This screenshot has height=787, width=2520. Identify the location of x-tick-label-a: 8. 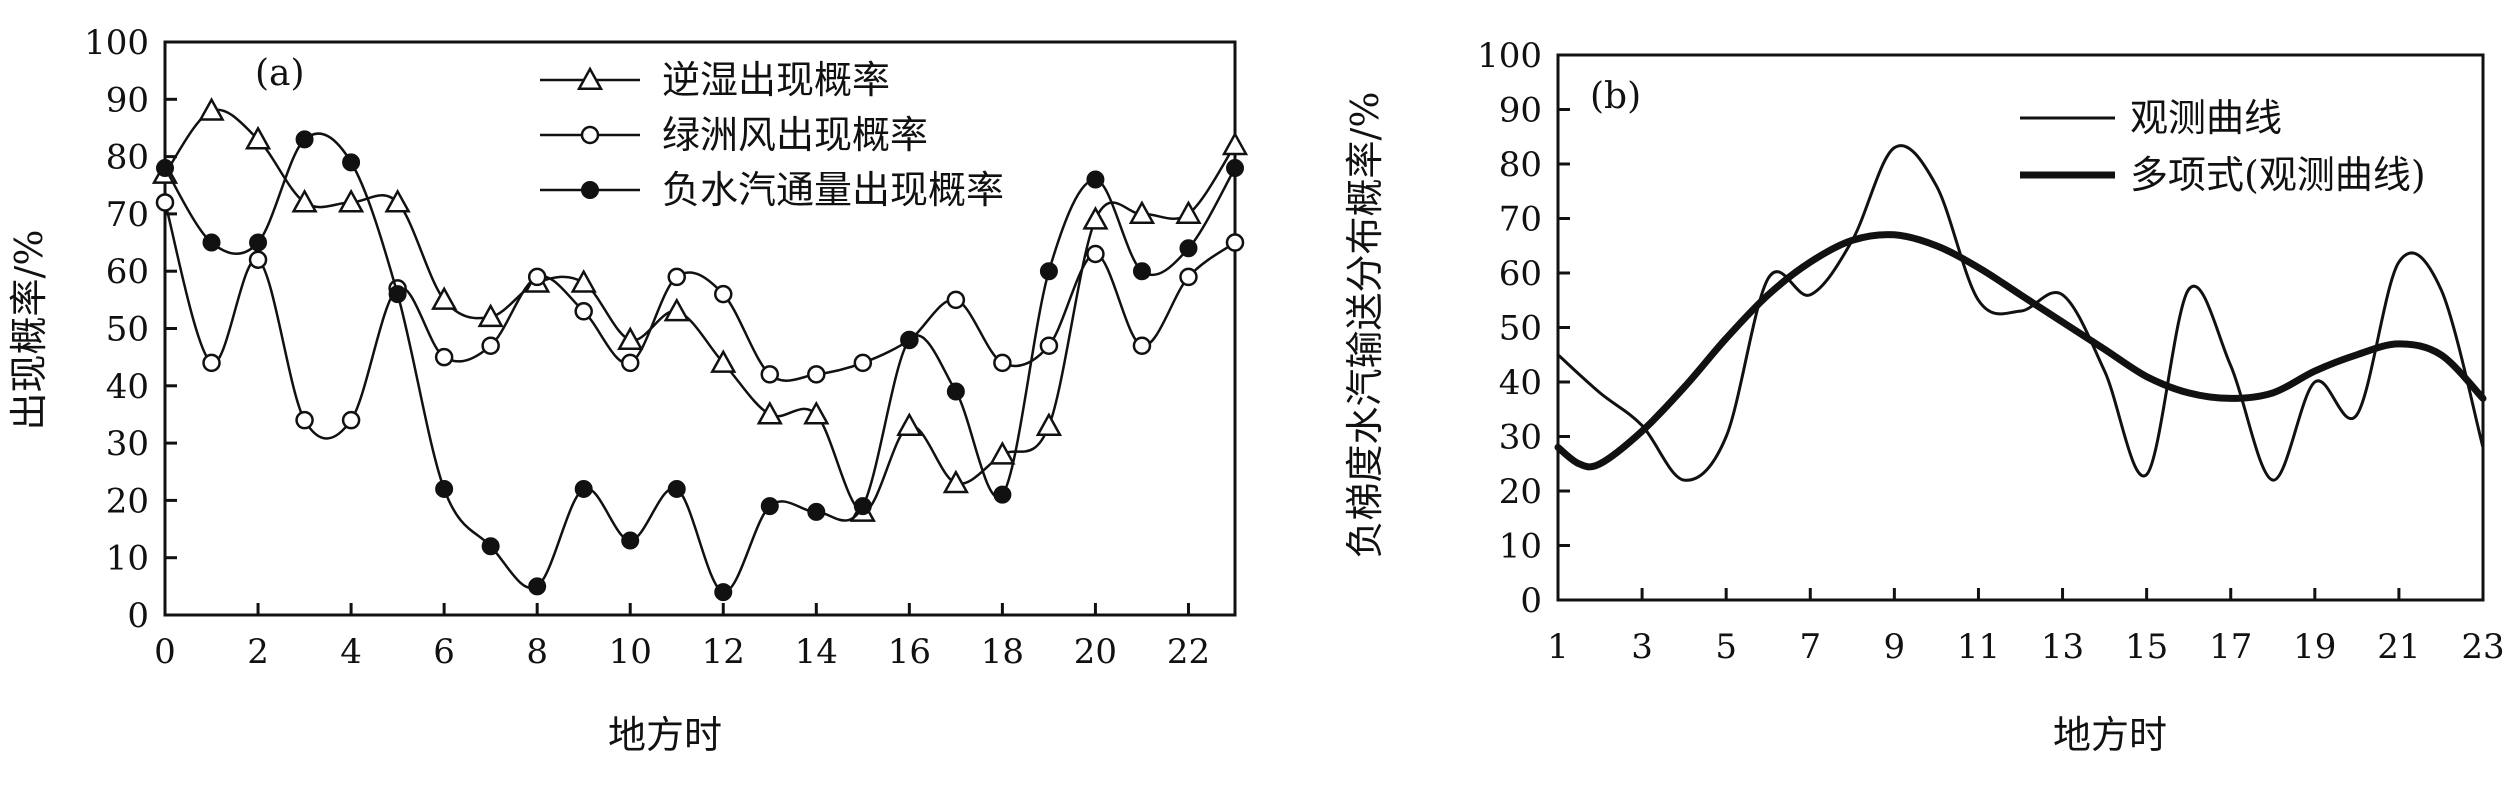
(537, 652).